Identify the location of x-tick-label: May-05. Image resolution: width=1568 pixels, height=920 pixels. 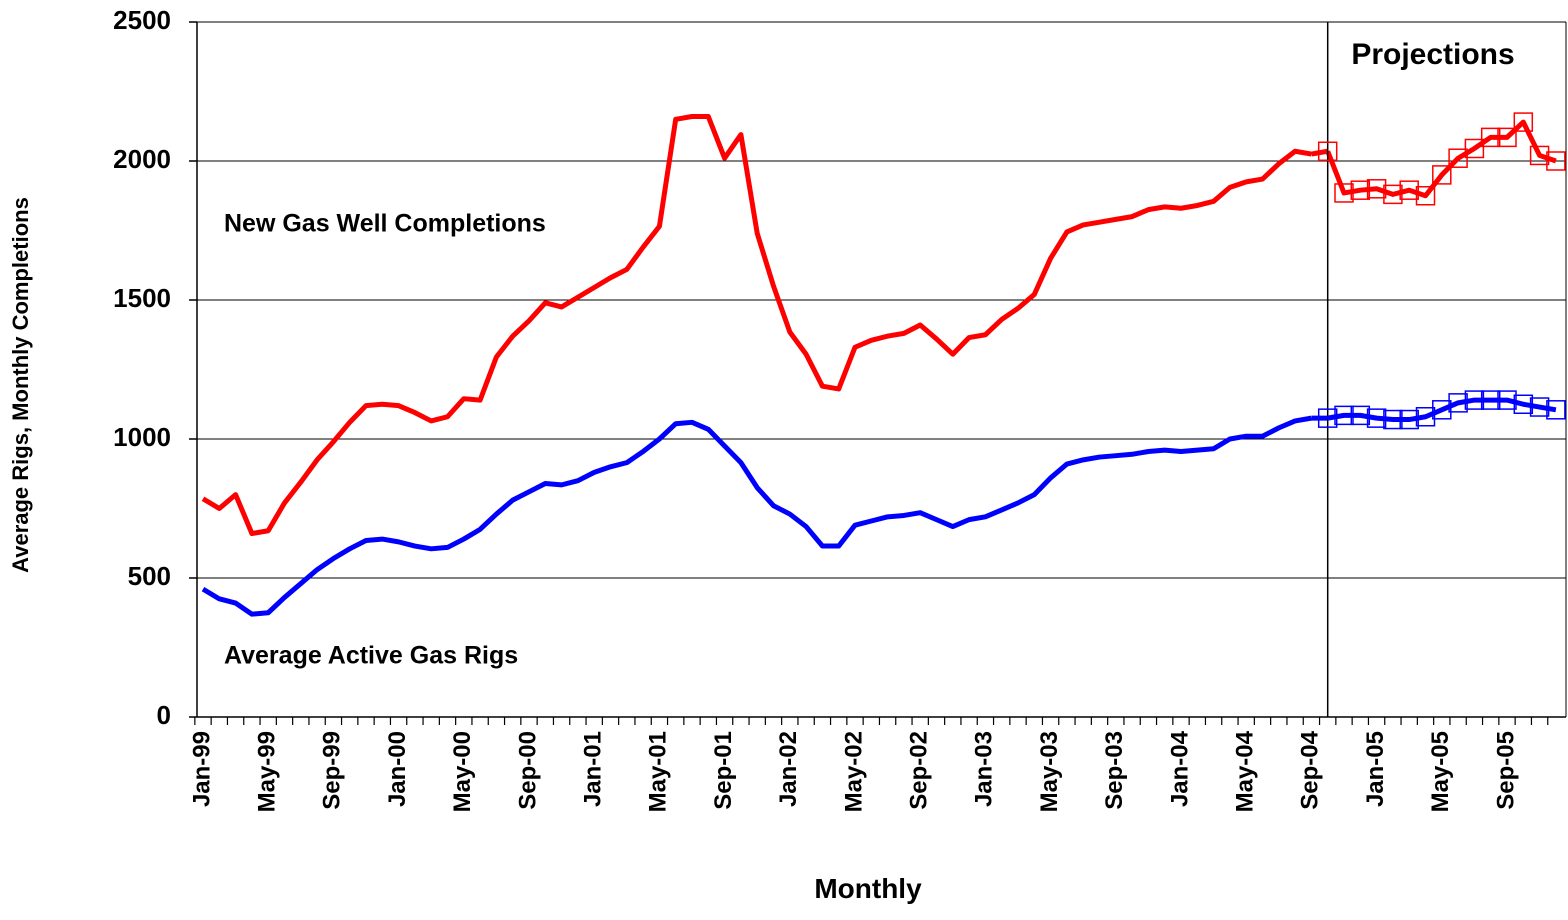
(1440, 771).